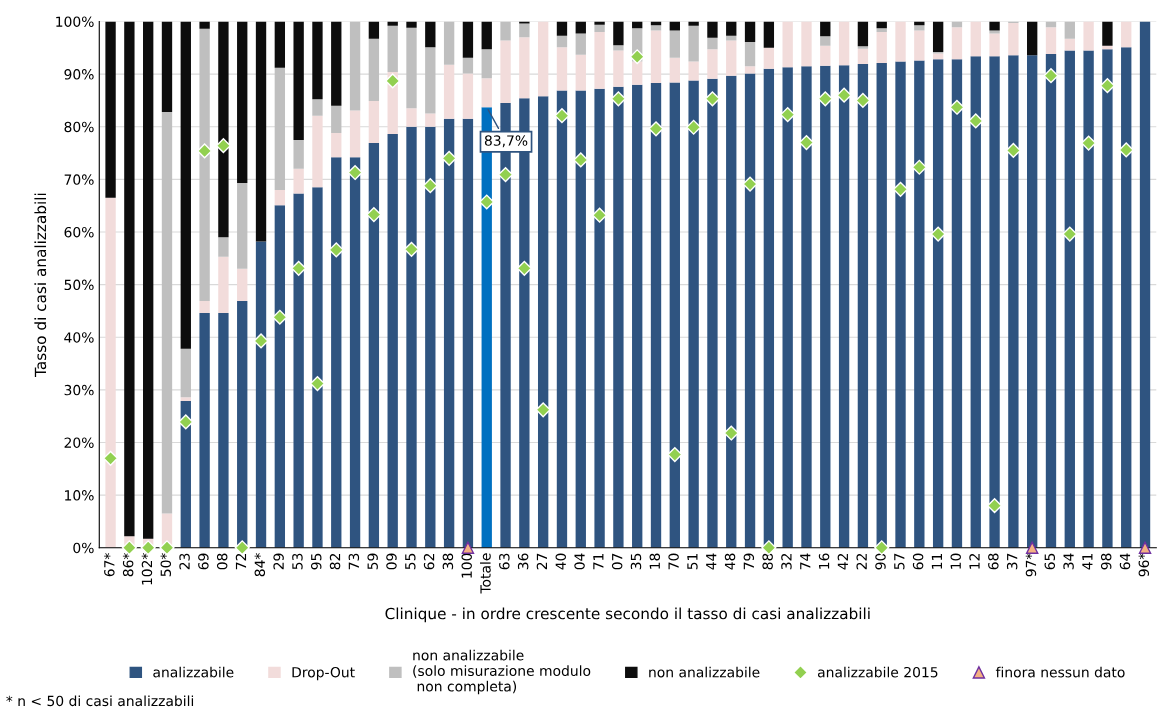  Describe the element at coordinates (918, 561) in the screenshot. I see `x-tick-label: 60` at that location.